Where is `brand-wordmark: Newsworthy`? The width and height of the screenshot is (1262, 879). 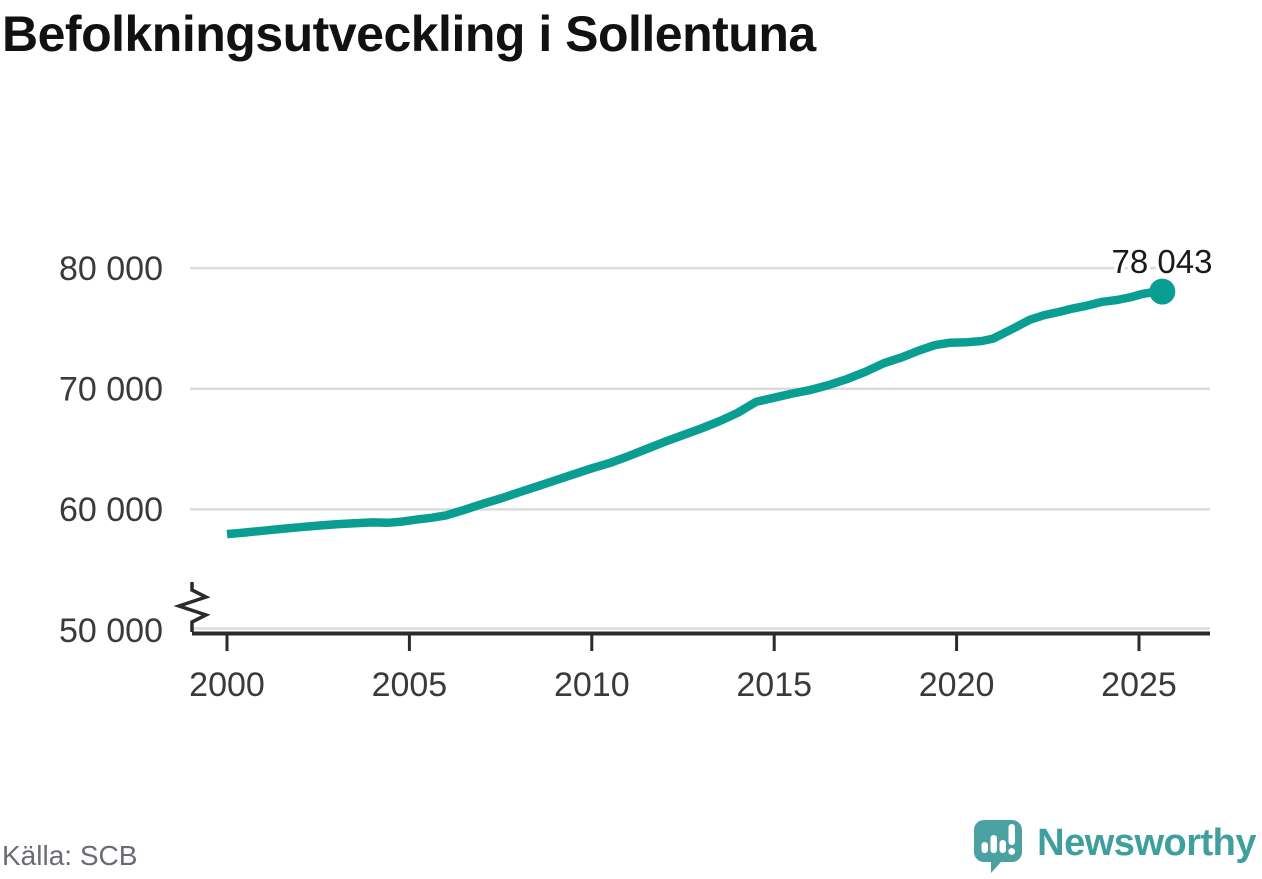
brand-wordmark: Newsworthy is located at coordinates (1146, 843).